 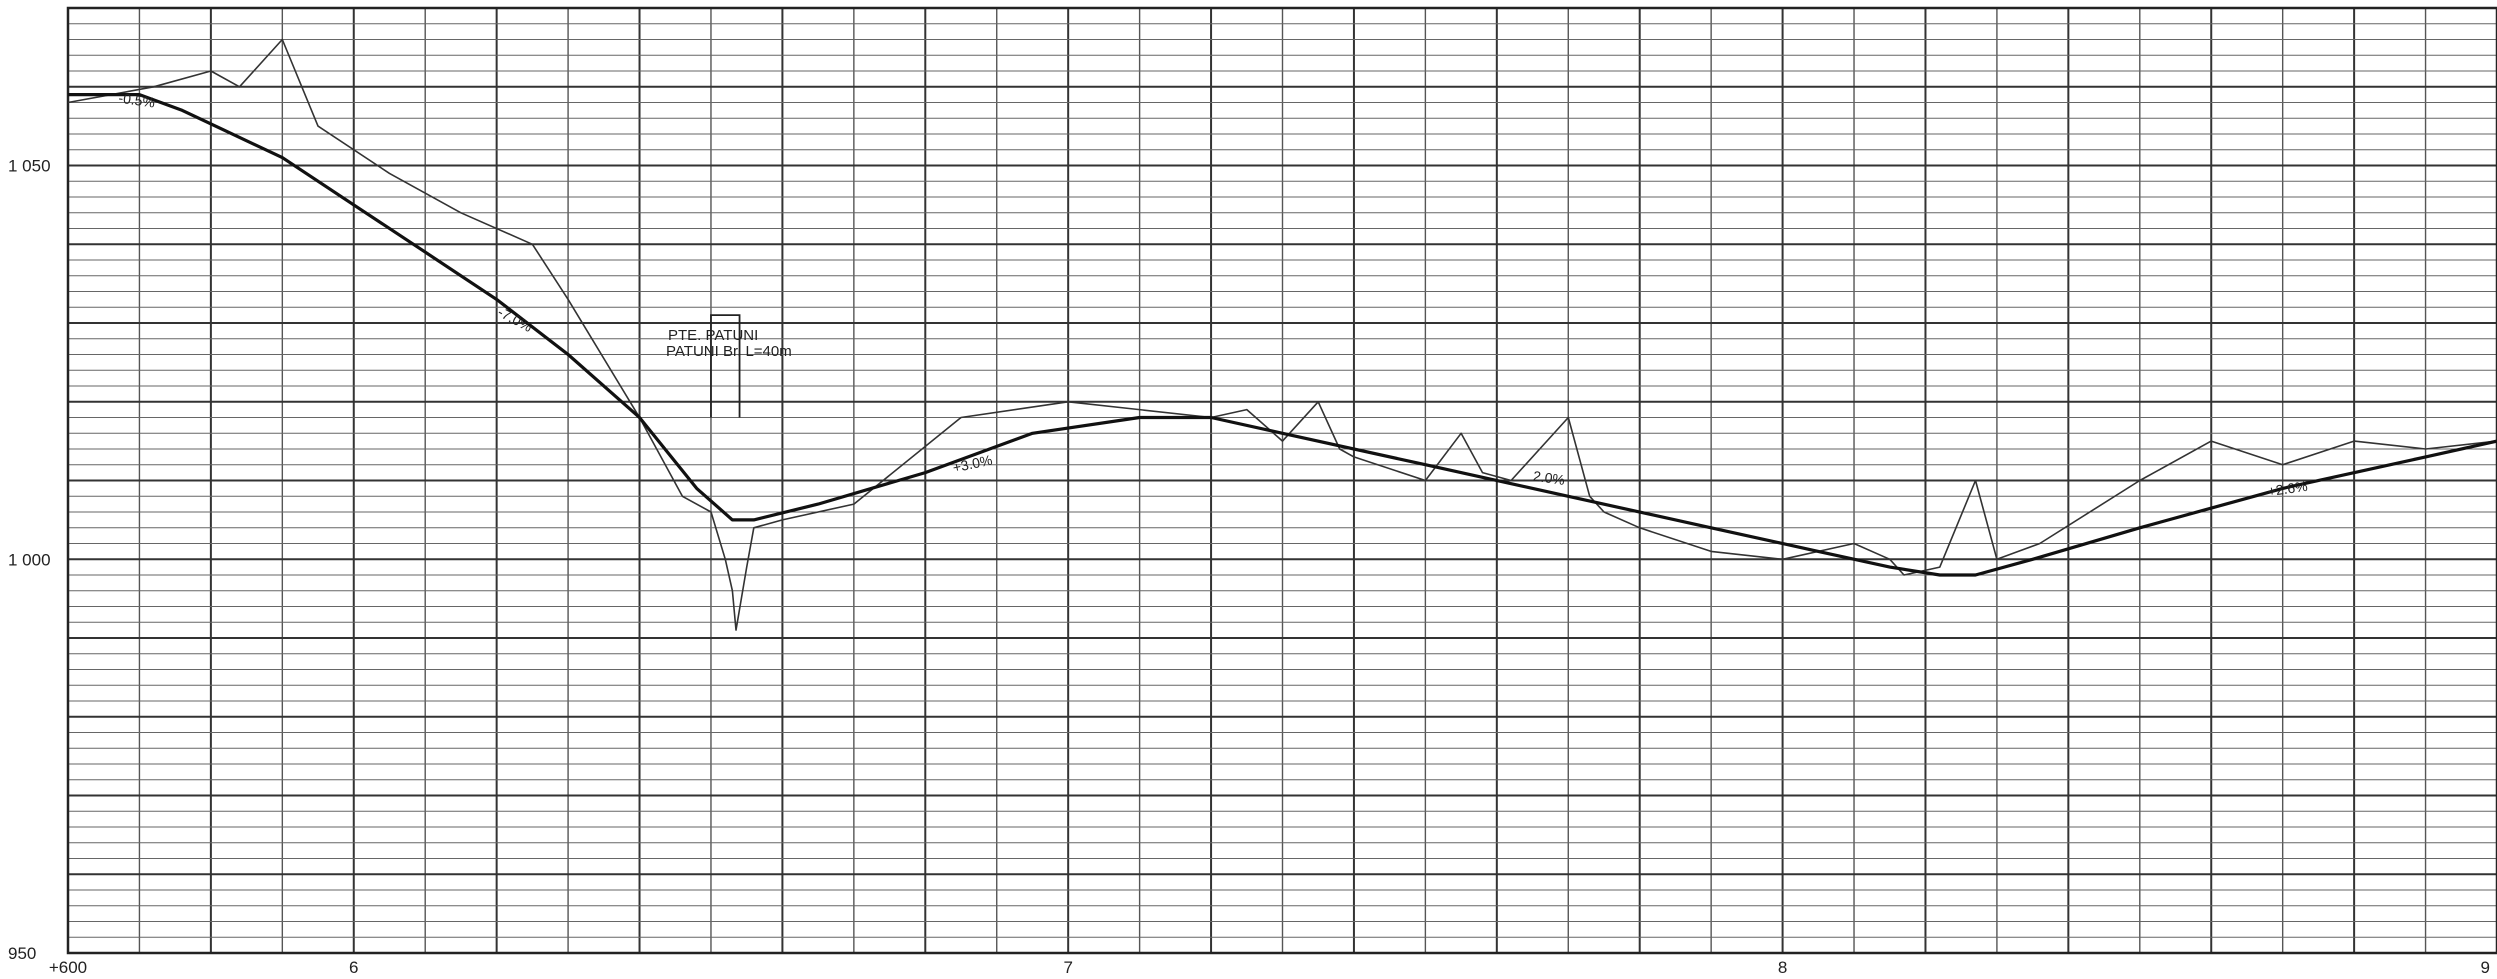 I want to click on x-tick-label: 8, so click(x=1782, y=967).